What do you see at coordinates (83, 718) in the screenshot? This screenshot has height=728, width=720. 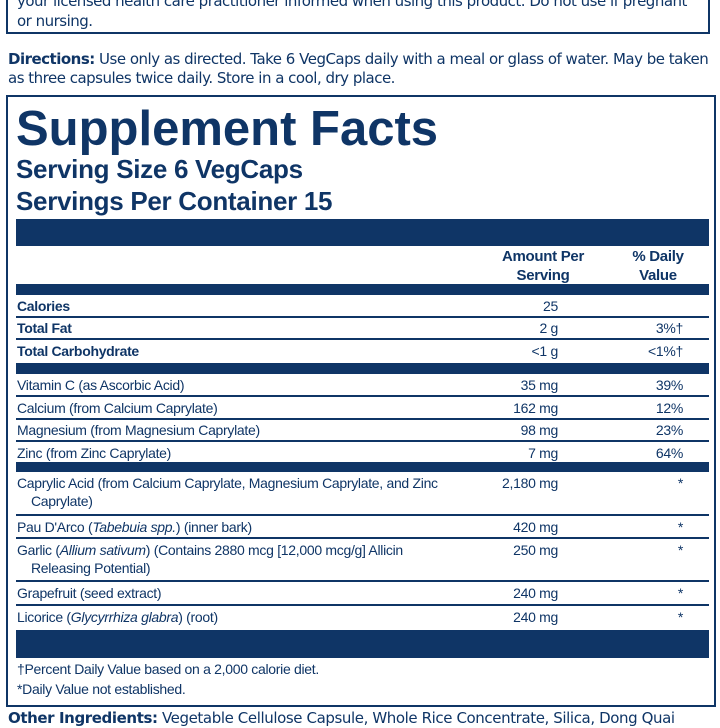 I see `other-ingredients-label: Other Ingredients:` at bounding box center [83, 718].